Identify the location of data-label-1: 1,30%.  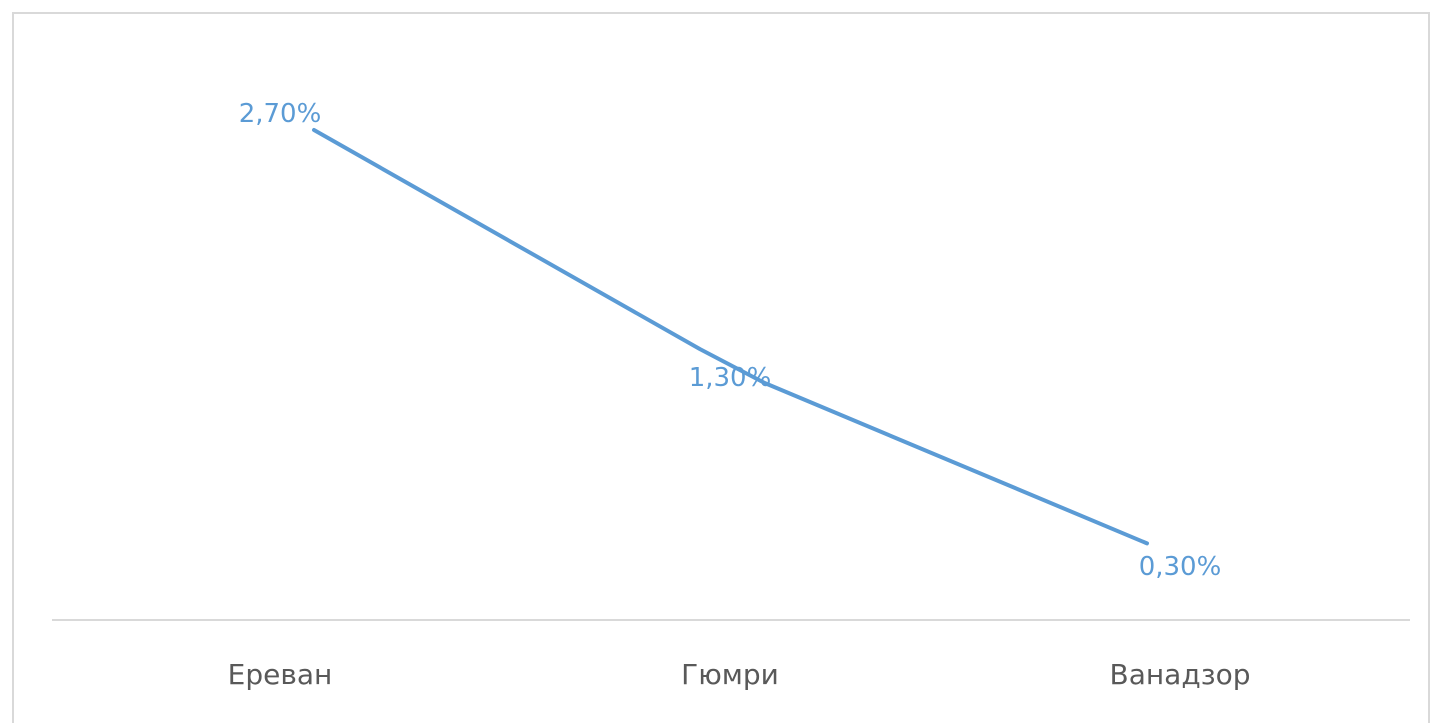
(730, 378).